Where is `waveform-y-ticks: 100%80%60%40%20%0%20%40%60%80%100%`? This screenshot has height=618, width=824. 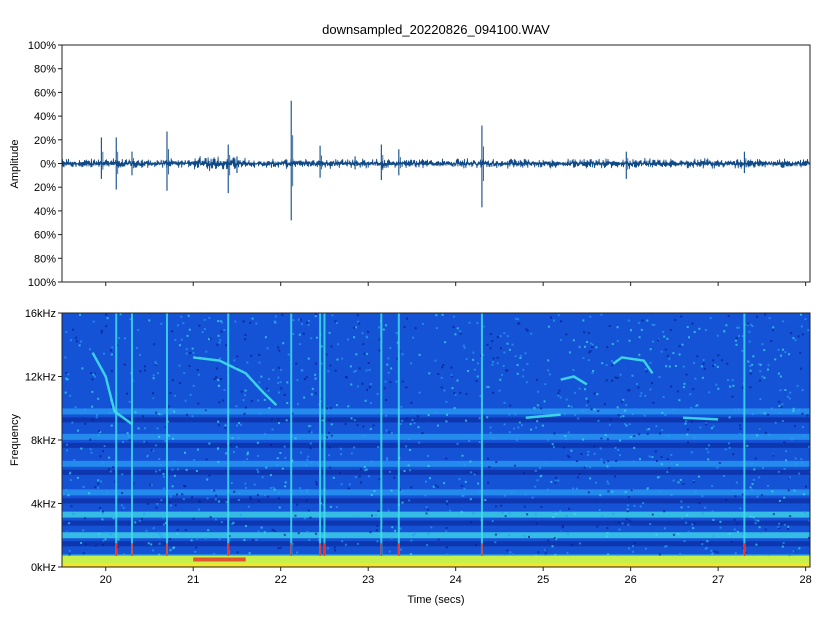 waveform-y-ticks: 100%80%60%40%20%0%20%40%60%80%100% is located at coordinates (45, 164).